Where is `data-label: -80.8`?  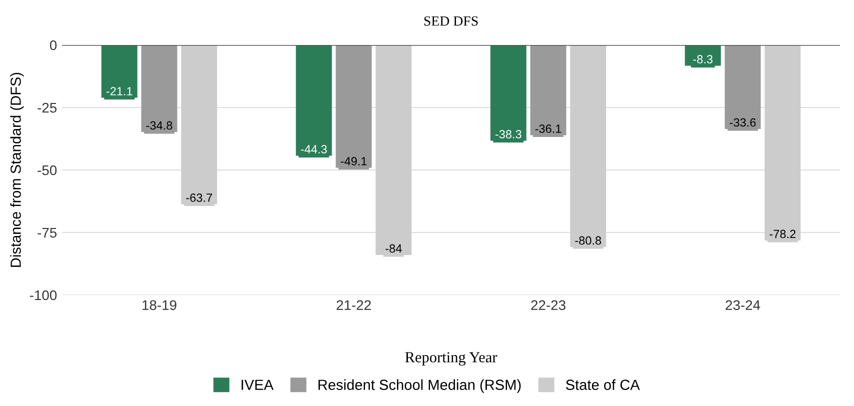 data-label: -80.8 is located at coordinates (588, 240).